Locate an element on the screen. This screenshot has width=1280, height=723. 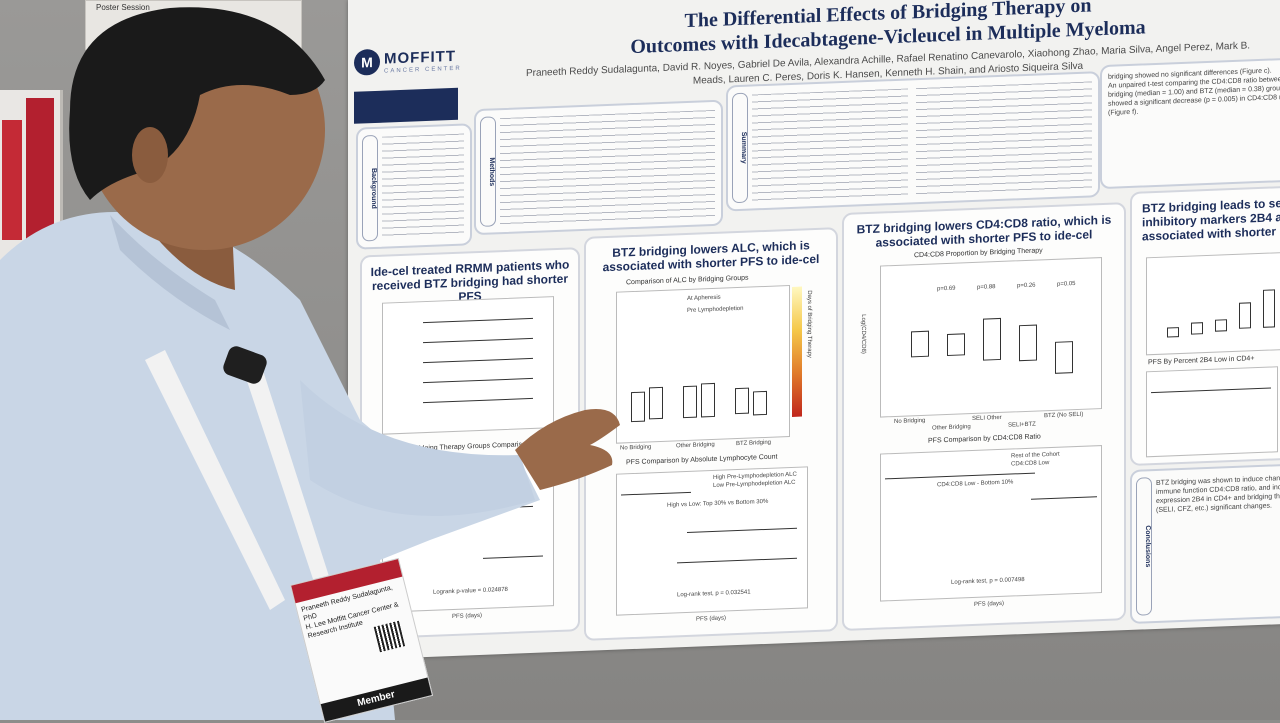
km-alc-legend-low: Low Pre-Lymphodepletion ALC is located at coordinates (754, 484).